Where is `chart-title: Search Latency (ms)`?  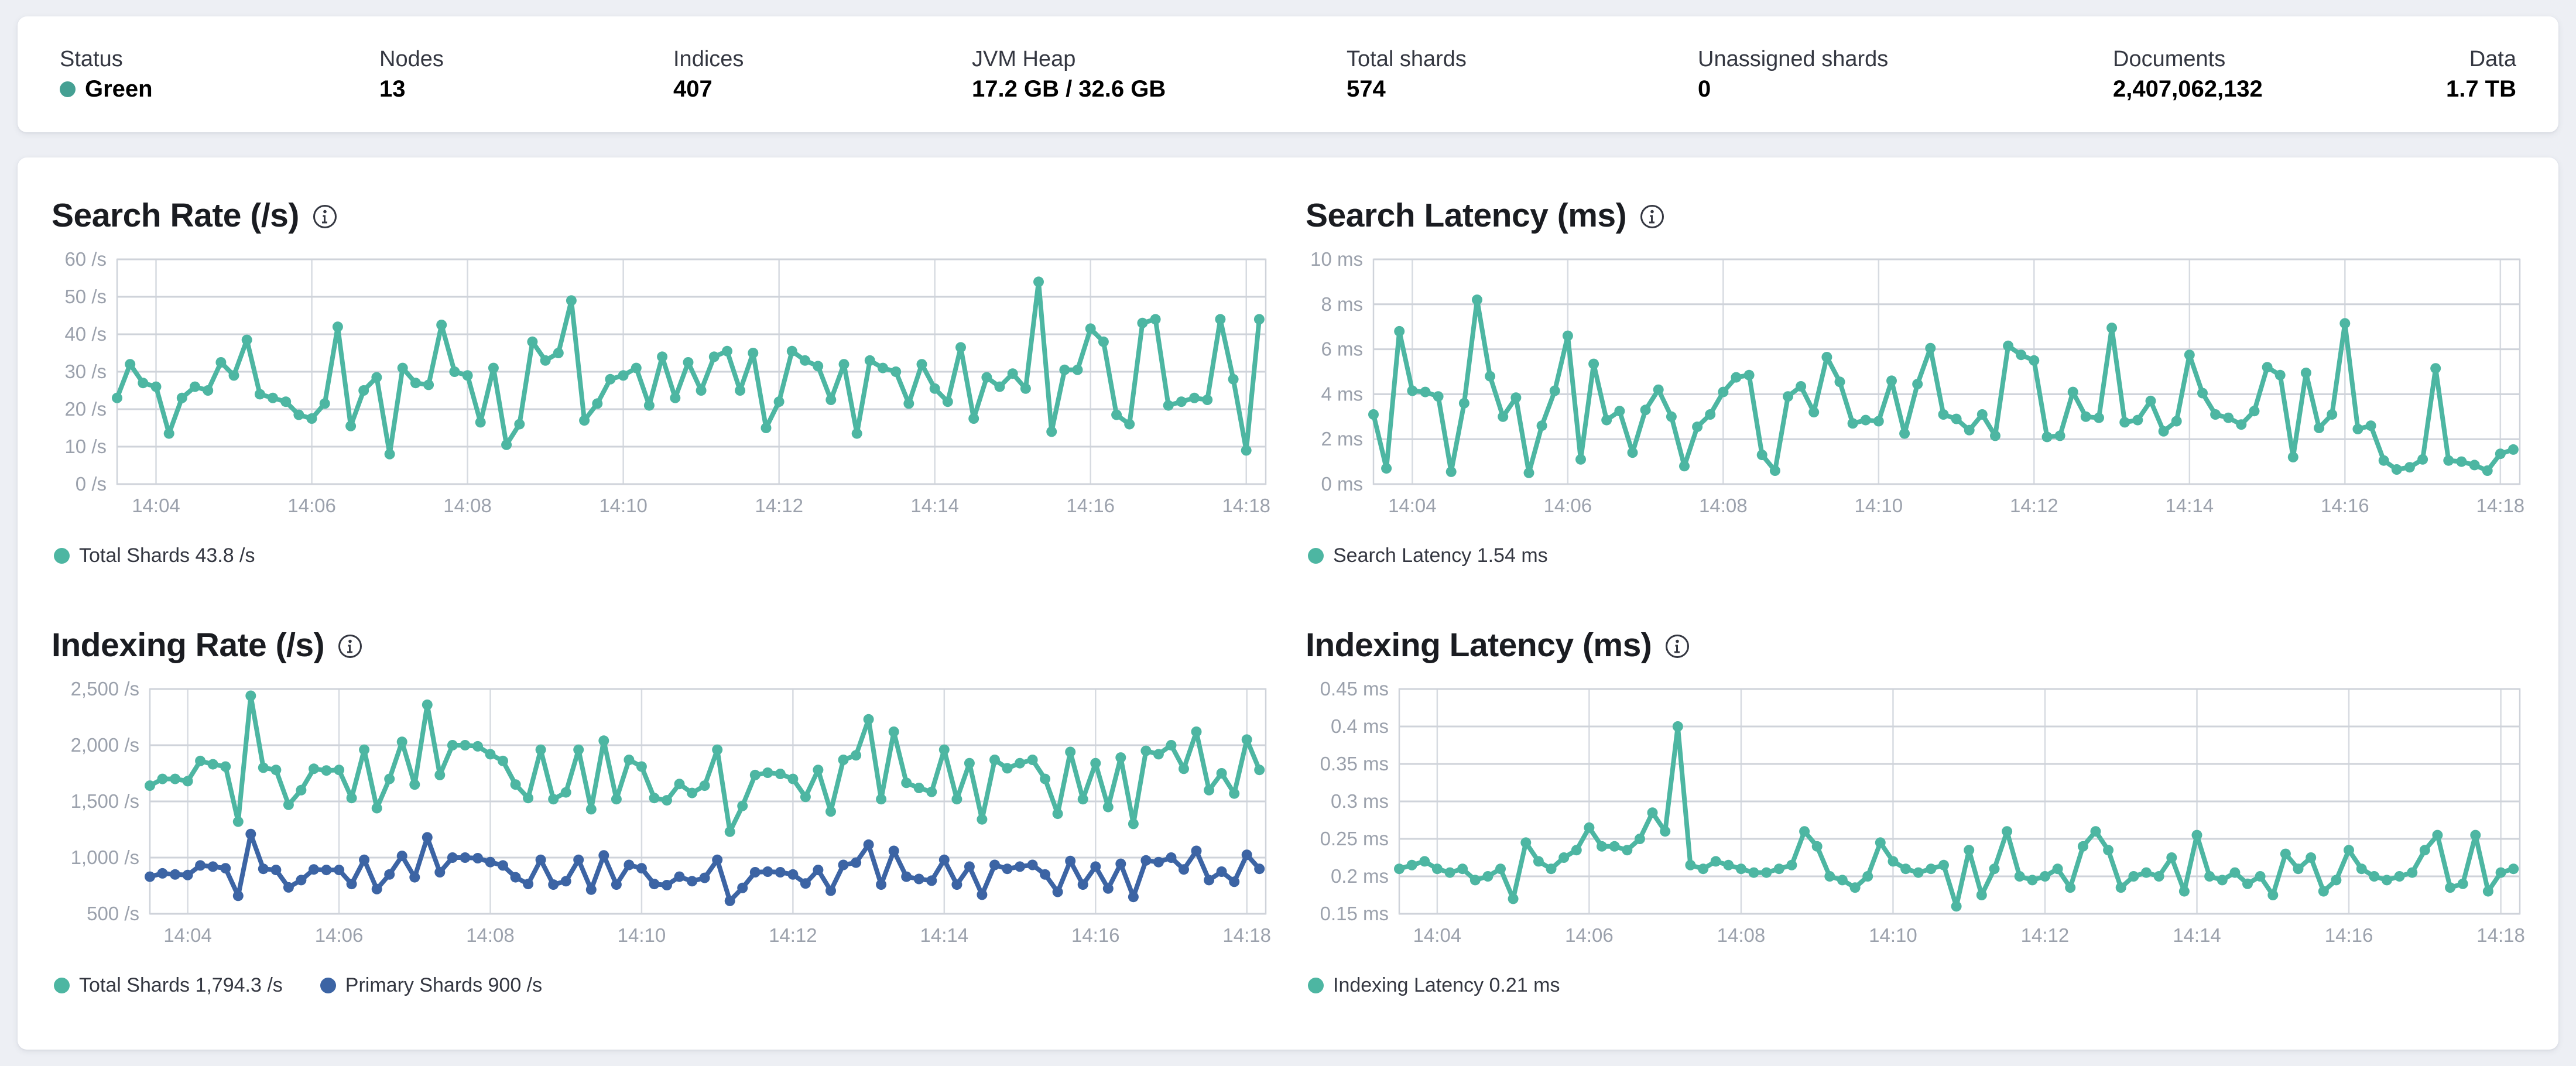
chart-title: Search Latency (ms) is located at coordinates (1466, 215).